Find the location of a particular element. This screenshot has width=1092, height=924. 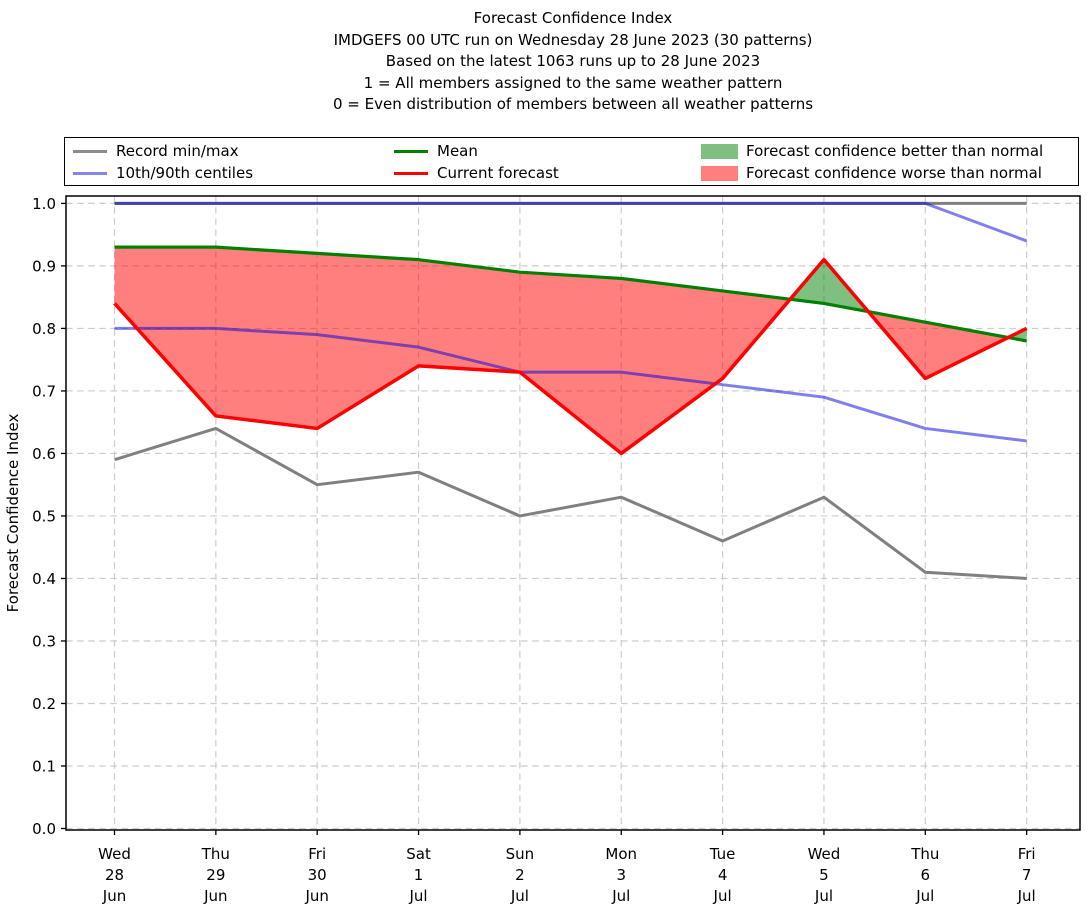

y-tick-label: 0.1 is located at coordinates (44, 766).